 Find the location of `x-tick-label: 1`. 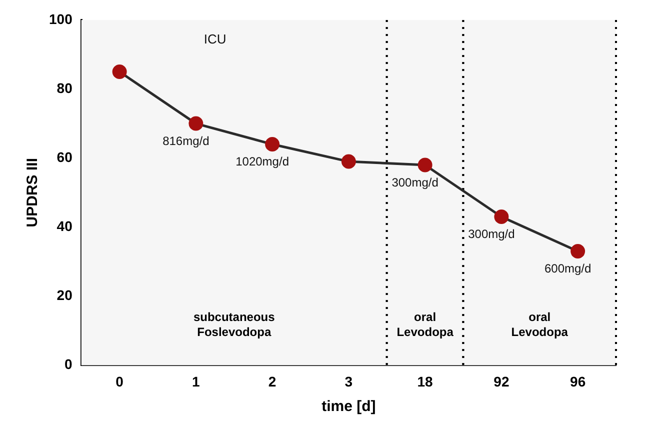

x-tick-label: 1 is located at coordinates (196, 381).